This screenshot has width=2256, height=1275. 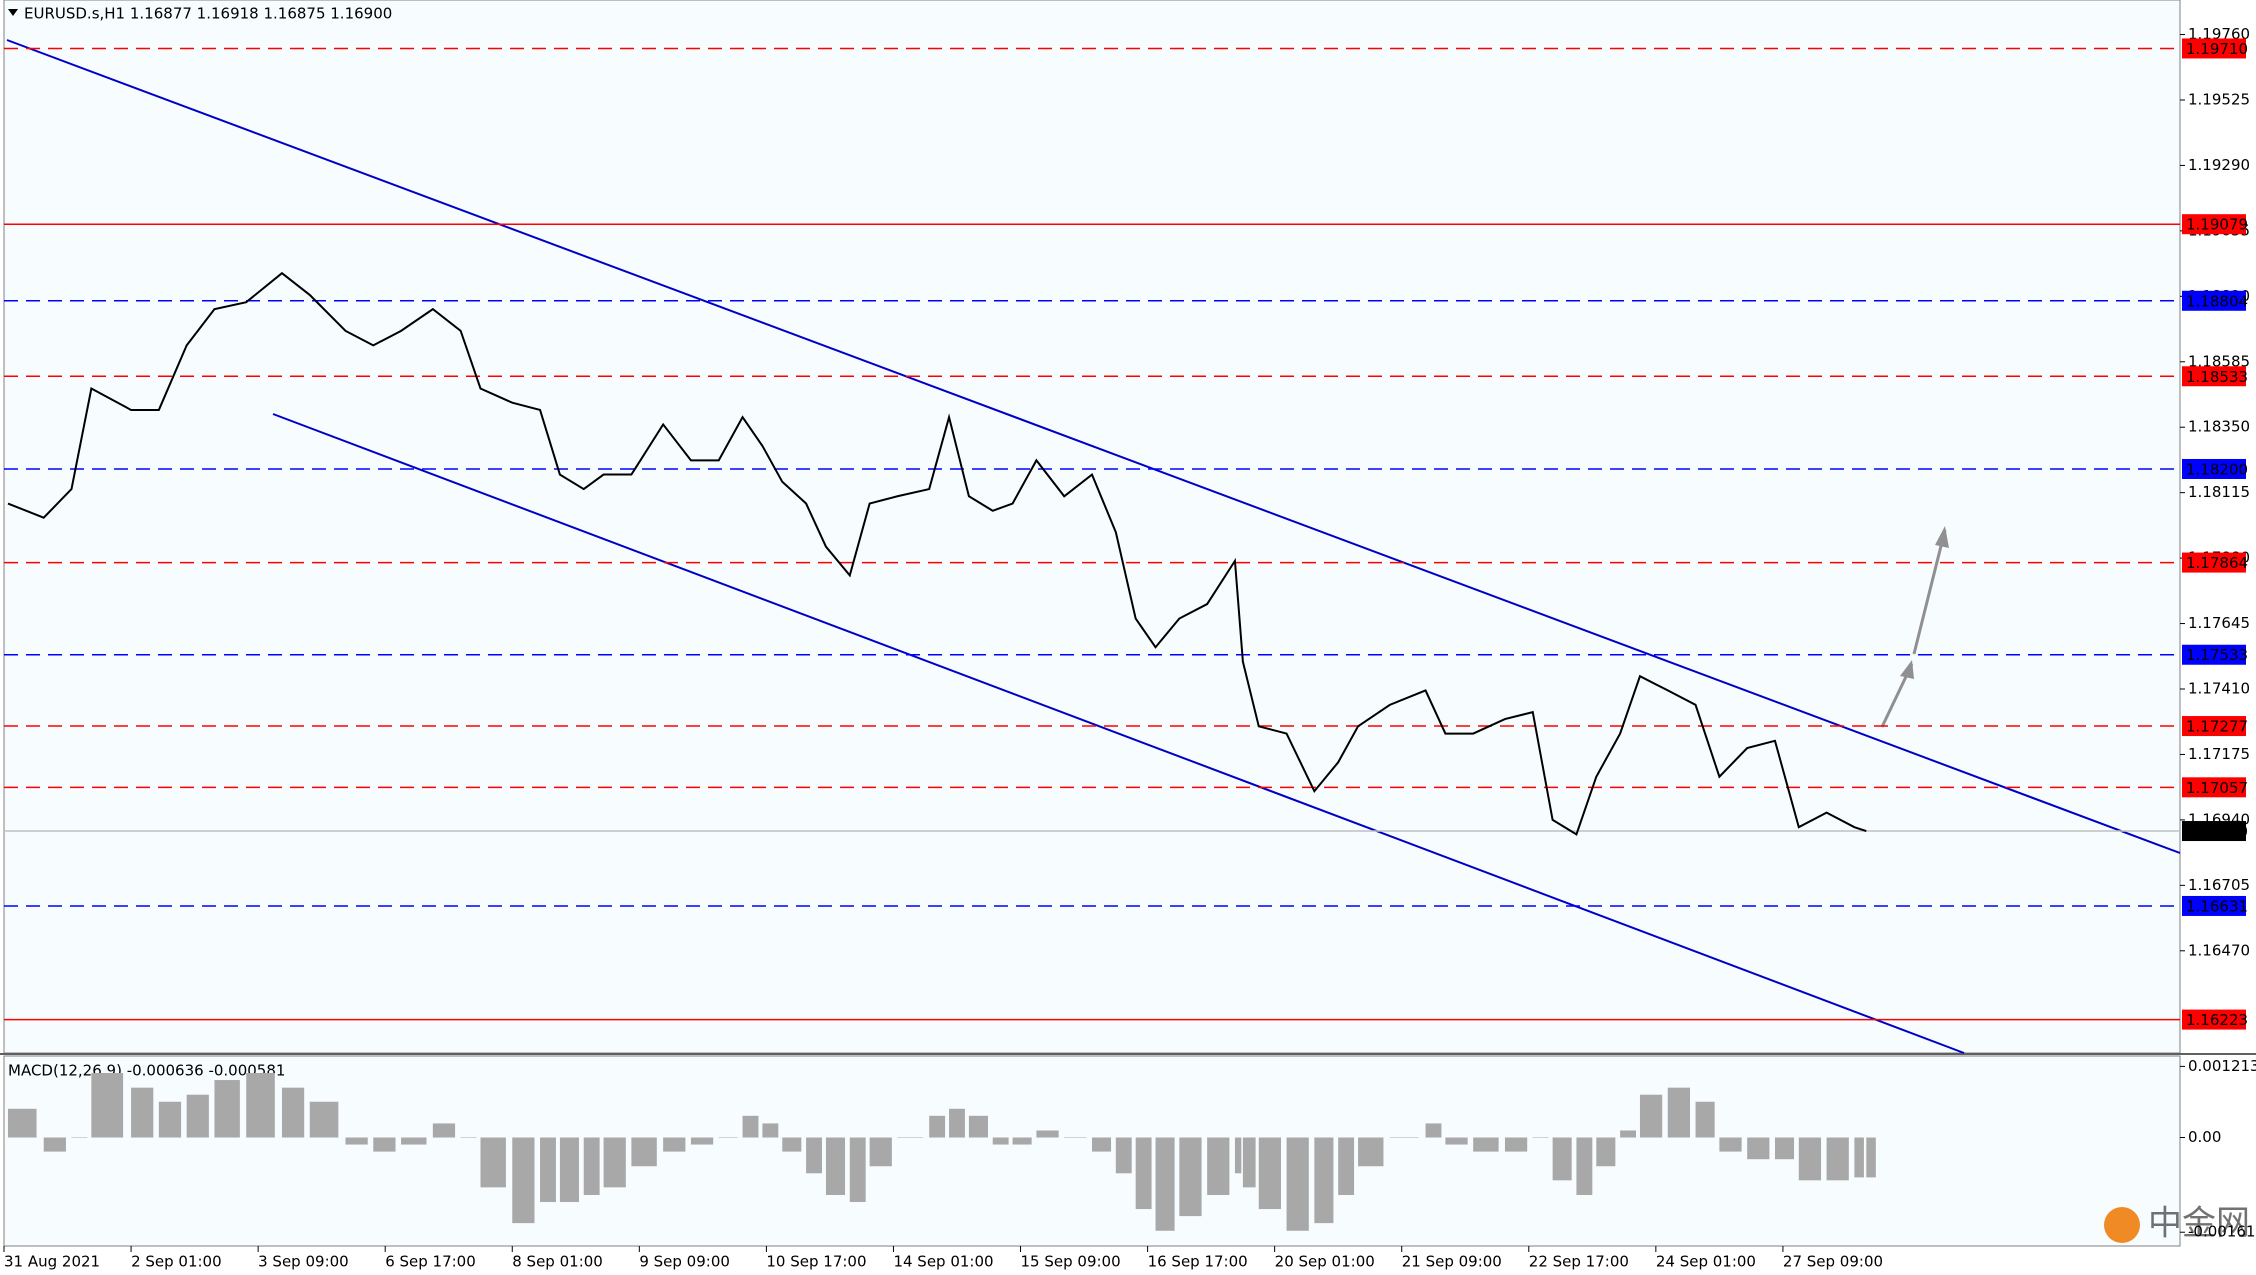 I want to click on y-tick-label: 1.19290, so click(x=2219, y=165).